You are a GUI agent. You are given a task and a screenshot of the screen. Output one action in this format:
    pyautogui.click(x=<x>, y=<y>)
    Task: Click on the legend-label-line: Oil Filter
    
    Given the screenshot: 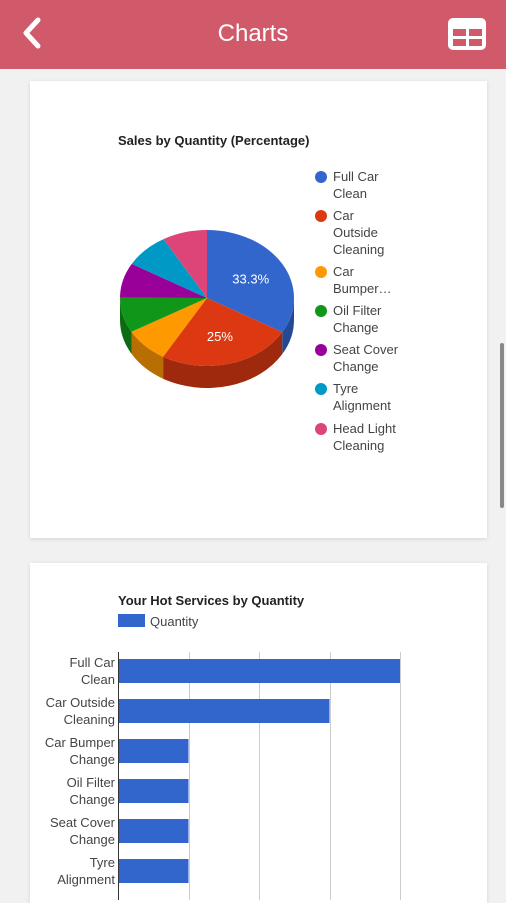 What is the action you would take?
    pyautogui.click(x=357, y=310)
    